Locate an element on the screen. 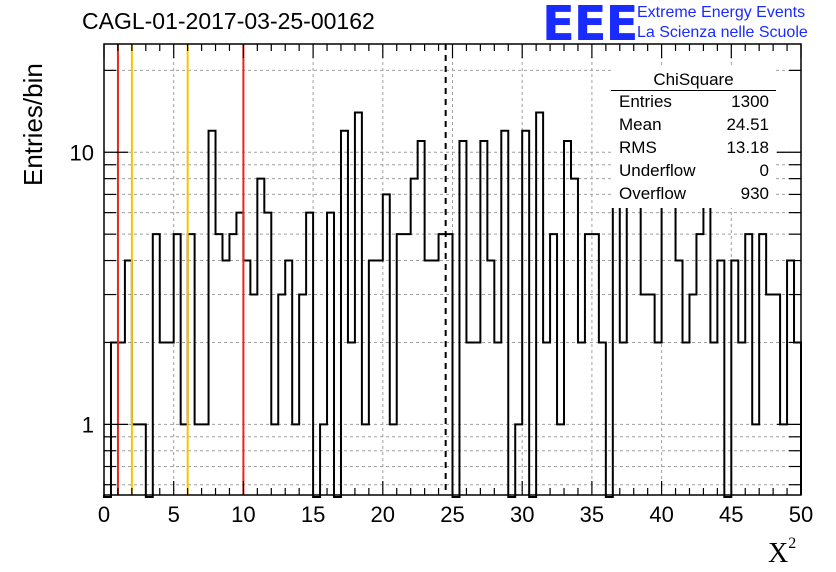  y-tick-labels: 1 10 is located at coordinates (82, 288).